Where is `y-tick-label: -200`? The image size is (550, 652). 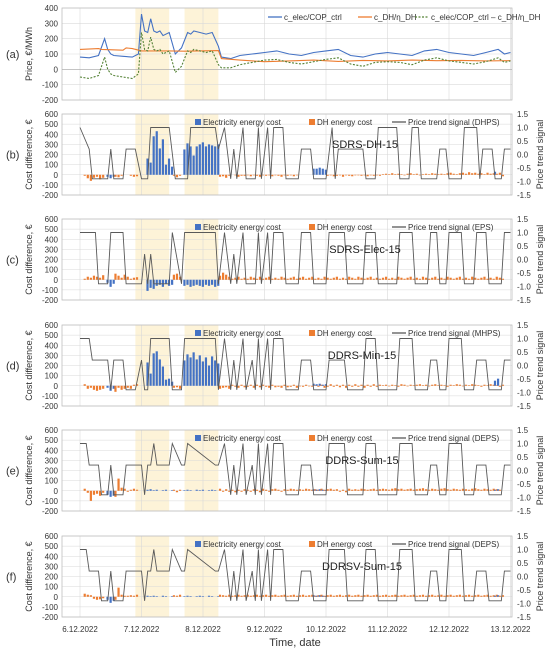 y-tick-label: -200 is located at coordinates (50, 195).